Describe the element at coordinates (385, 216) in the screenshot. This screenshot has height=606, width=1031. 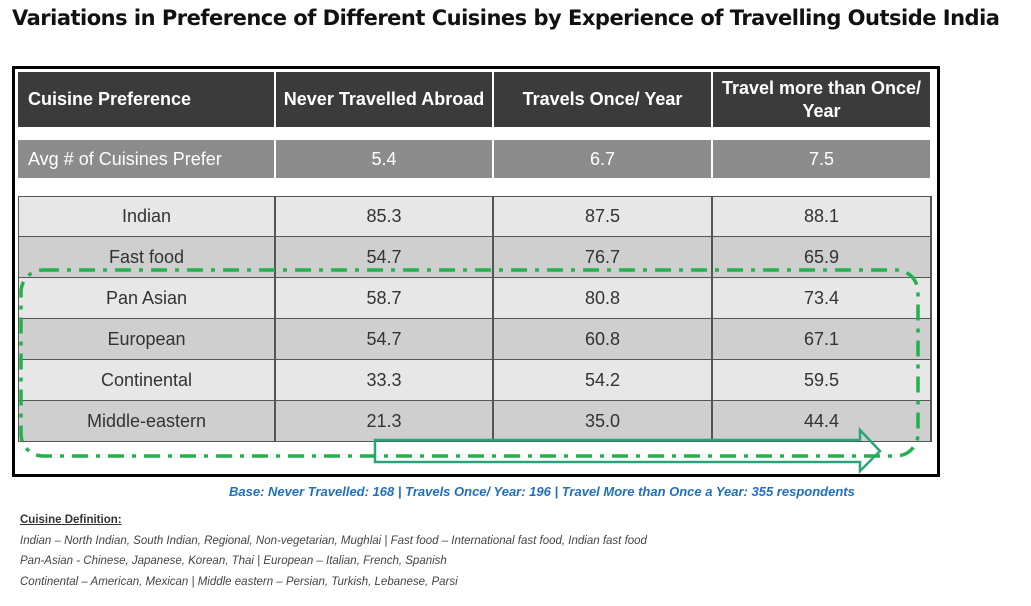
I see `table-cell-value: 85.3` at that location.